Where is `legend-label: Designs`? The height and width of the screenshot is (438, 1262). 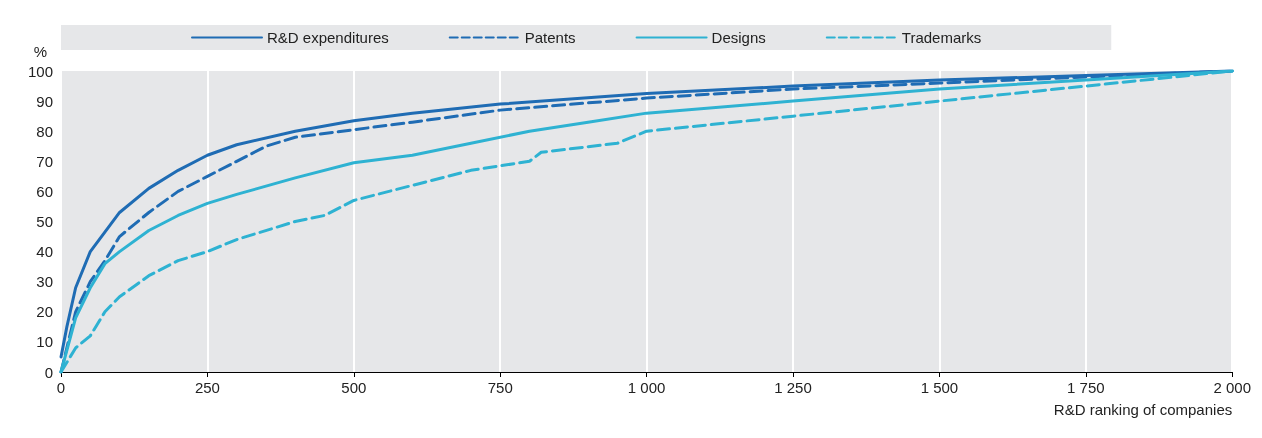
legend-label: Designs is located at coordinates (738, 37).